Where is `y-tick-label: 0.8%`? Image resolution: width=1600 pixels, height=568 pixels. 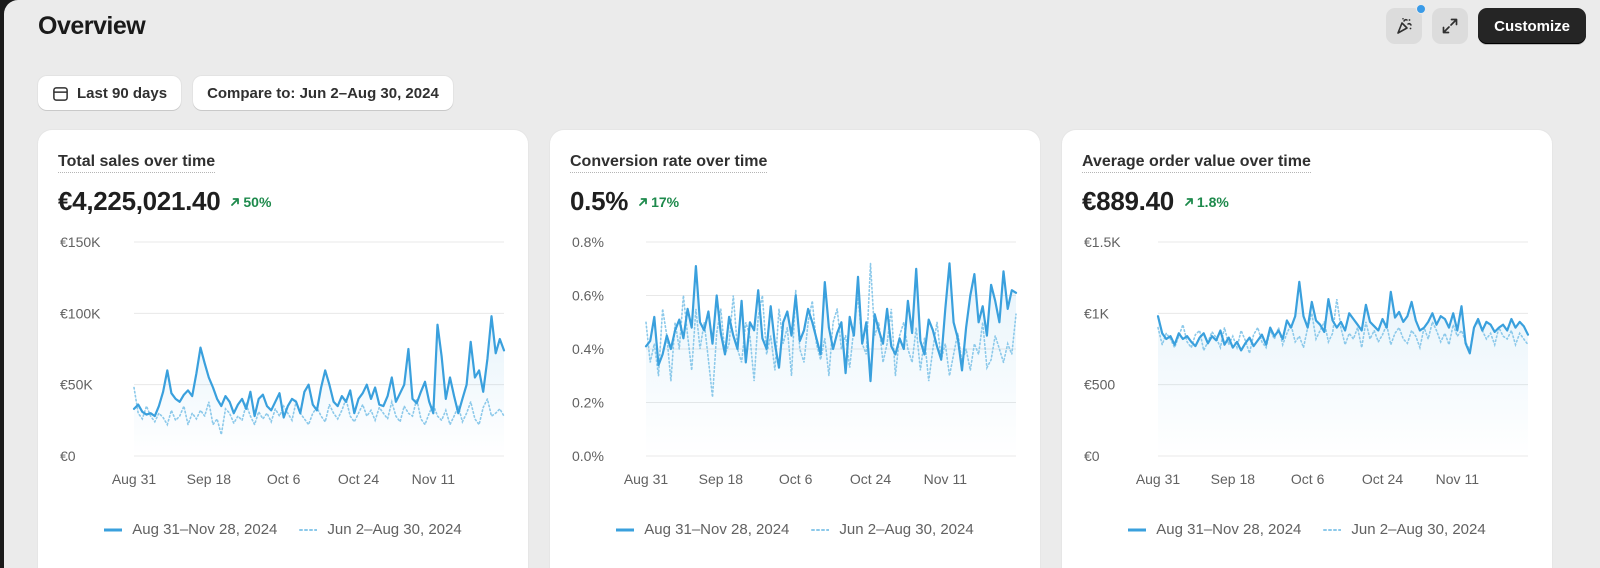 y-tick-label: 0.8% is located at coordinates (588, 242).